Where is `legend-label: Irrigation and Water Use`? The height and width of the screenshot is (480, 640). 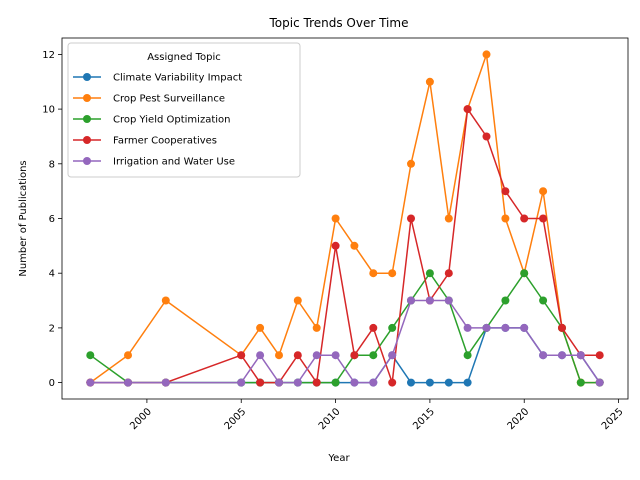
legend-label: Irrigation and Water Use is located at coordinates (174, 162).